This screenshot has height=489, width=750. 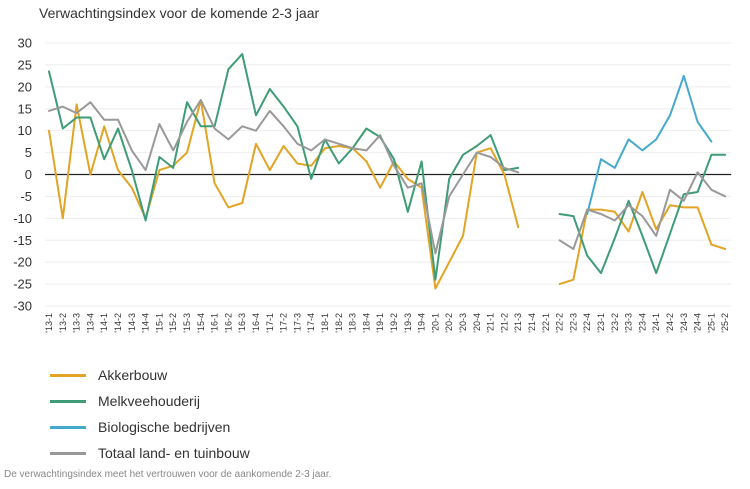 What do you see at coordinates (422, 323) in the screenshot?
I see `x-tick-label: '19-4` at bounding box center [422, 323].